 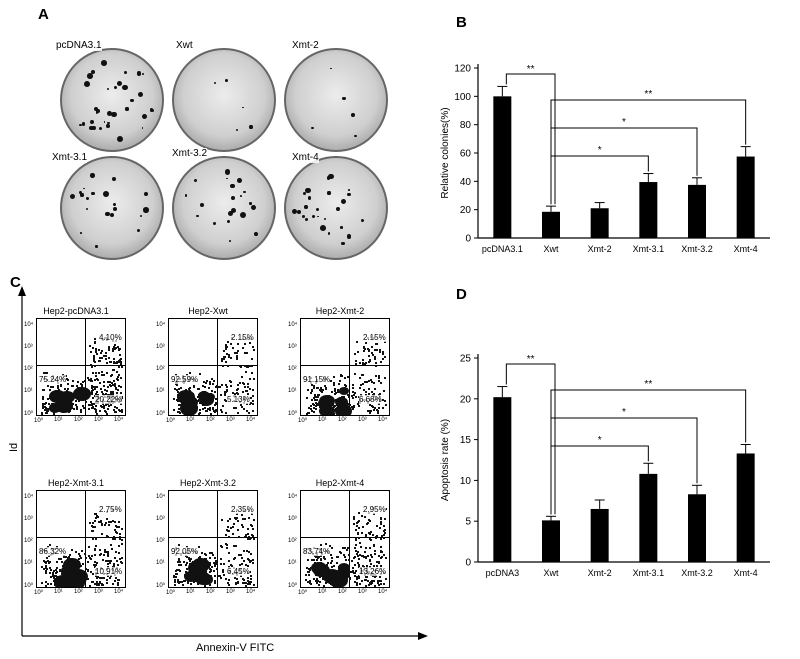 What do you see at coordinates (293, 414) in the screenshot?
I see `flow-y-tick: 10⁰` at bounding box center [293, 414].